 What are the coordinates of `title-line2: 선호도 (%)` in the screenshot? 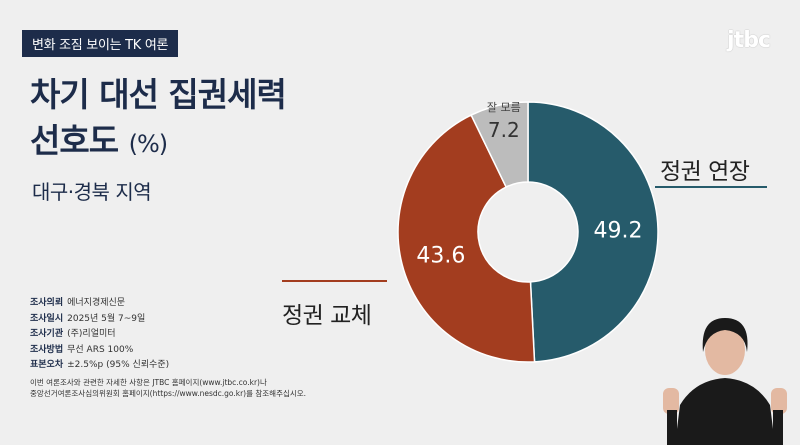 It's located at (158, 142).